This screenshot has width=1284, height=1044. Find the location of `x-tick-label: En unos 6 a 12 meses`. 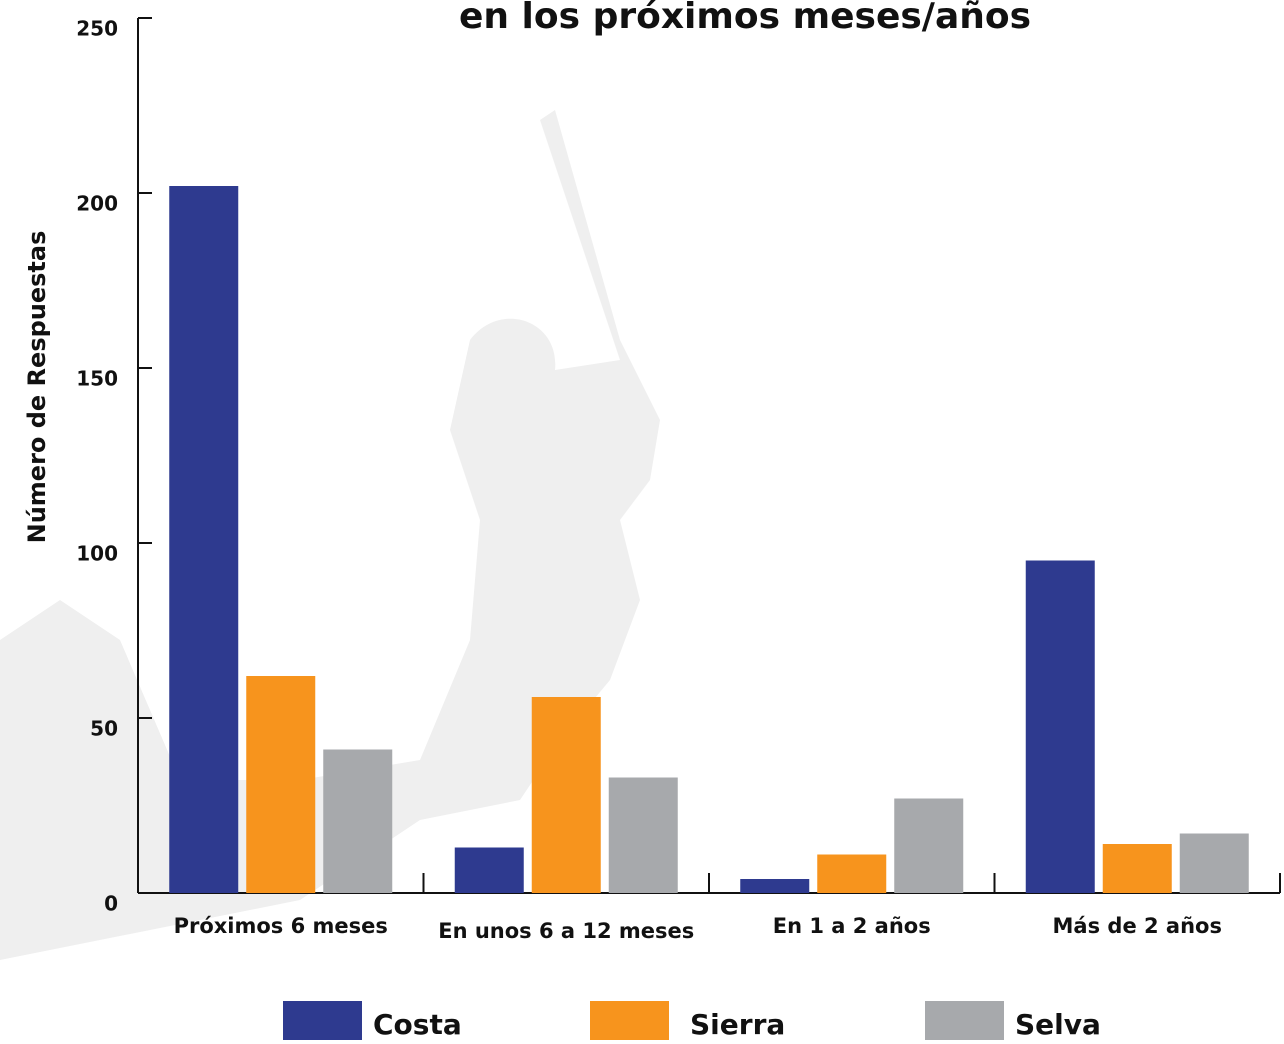

x-tick-label: En unos 6 a 12 meses is located at coordinates (566, 931).